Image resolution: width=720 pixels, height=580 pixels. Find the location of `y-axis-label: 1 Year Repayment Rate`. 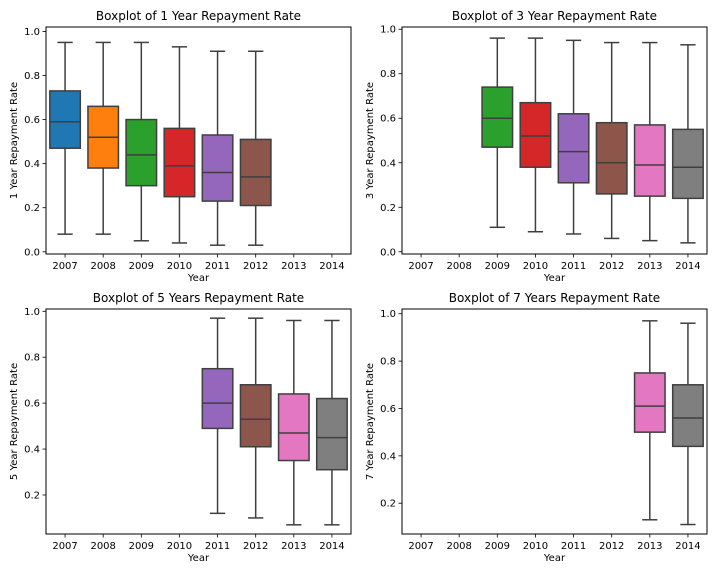

y-axis-label: 1 Year Repayment Rate is located at coordinates (14, 140).